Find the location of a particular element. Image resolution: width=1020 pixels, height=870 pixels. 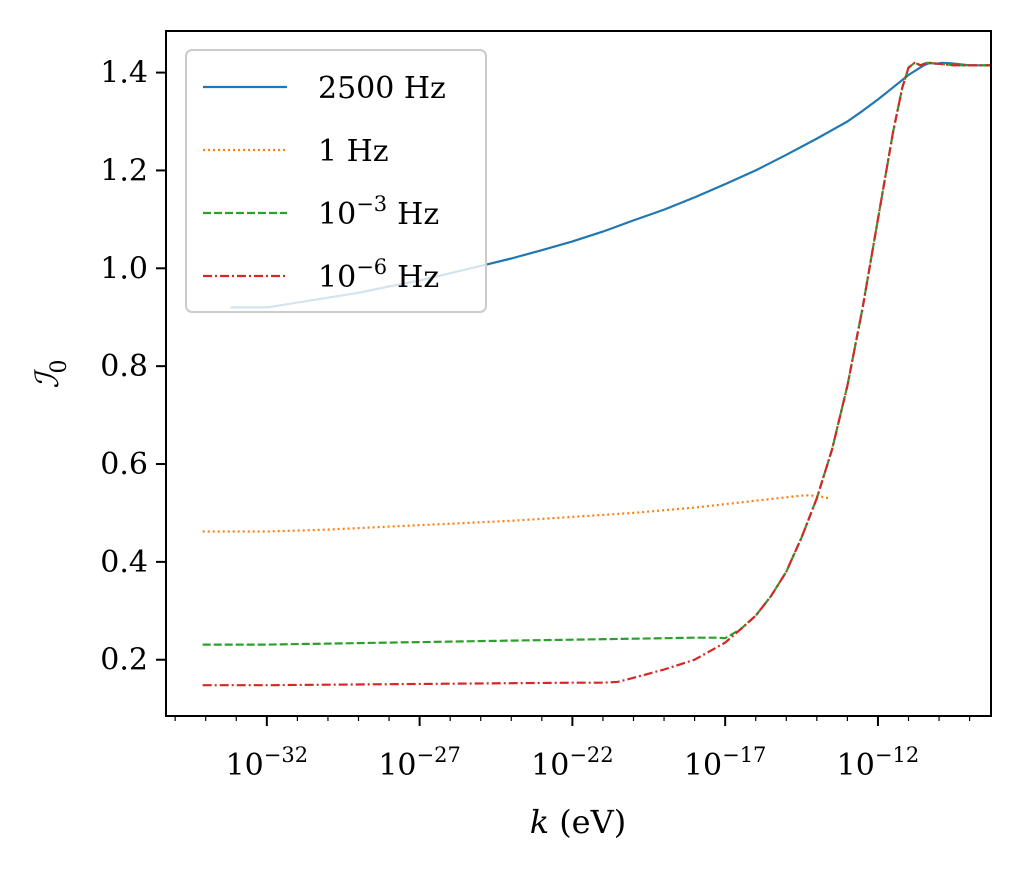

legend-label-exp: −3 is located at coordinates (371, 204).